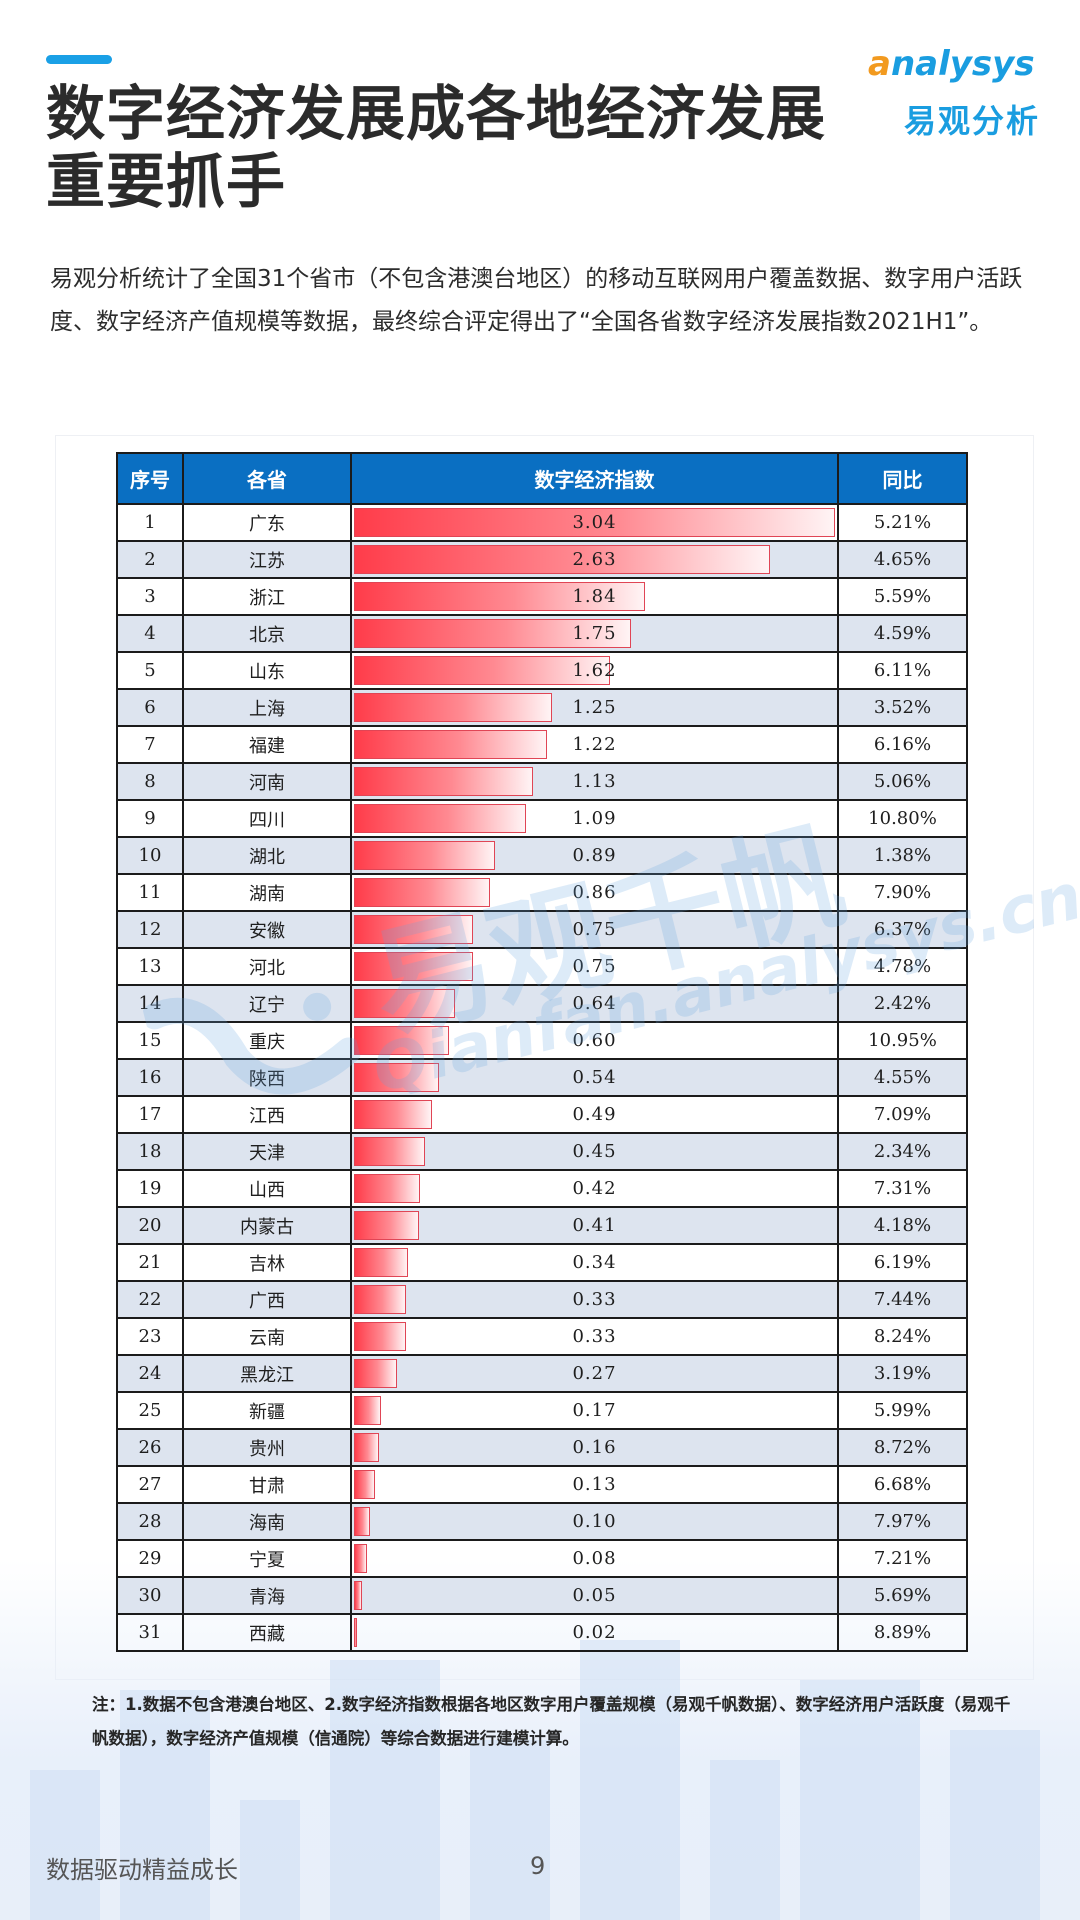 Image resolution: width=1080 pixels, height=1920 pixels. Describe the element at coordinates (267, 1003) in the screenshot. I see `province-cell: 辽宁` at that location.